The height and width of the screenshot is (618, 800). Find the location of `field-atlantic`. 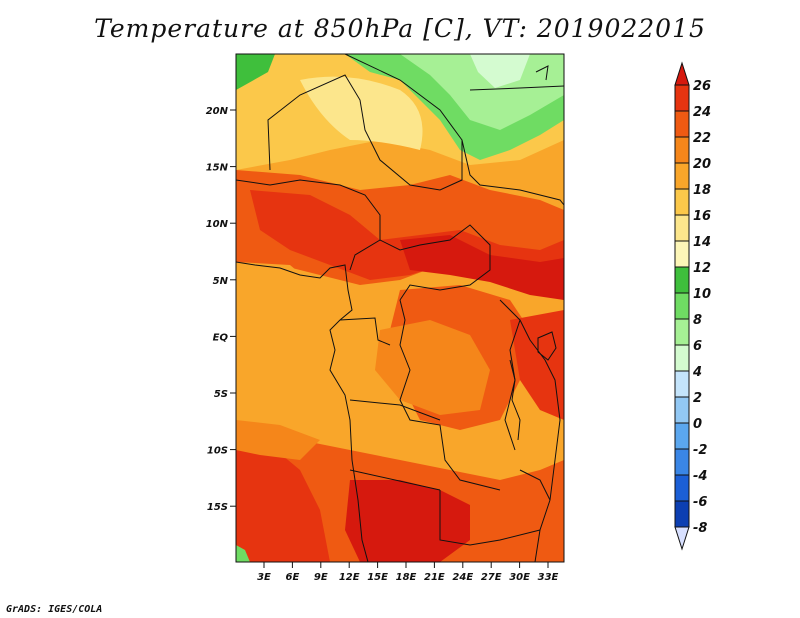

field-atlantic is located at coordinates (290, 346).